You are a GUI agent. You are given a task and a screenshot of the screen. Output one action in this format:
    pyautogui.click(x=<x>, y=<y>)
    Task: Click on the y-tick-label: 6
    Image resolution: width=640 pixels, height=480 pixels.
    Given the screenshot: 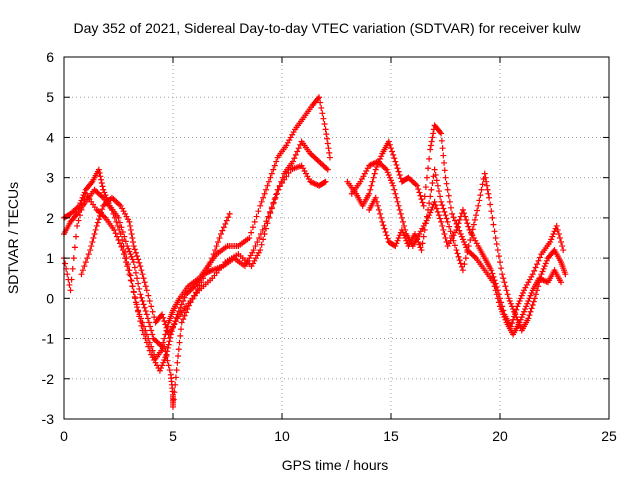 What is the action you would take?
    pyautogui.click(x=50, y=57)
    